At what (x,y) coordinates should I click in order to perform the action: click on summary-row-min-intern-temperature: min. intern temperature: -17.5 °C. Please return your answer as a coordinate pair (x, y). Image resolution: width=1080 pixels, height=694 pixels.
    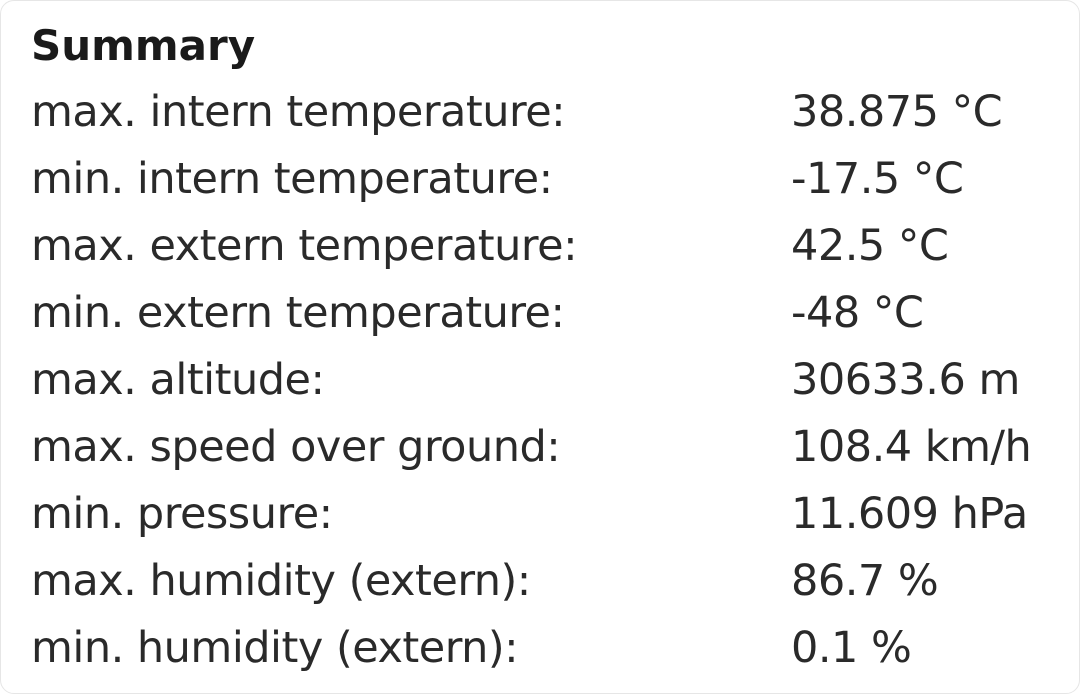
    Looking at the image, I should click on (551, 179).